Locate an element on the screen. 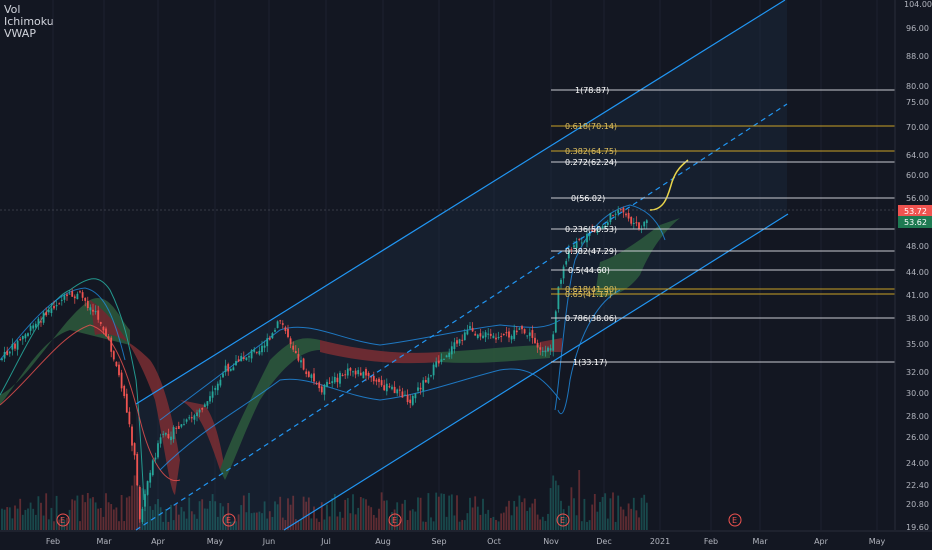 The width and height of the screenshot is (932, 550). svg-text: E is located at coordinates (734, 520).